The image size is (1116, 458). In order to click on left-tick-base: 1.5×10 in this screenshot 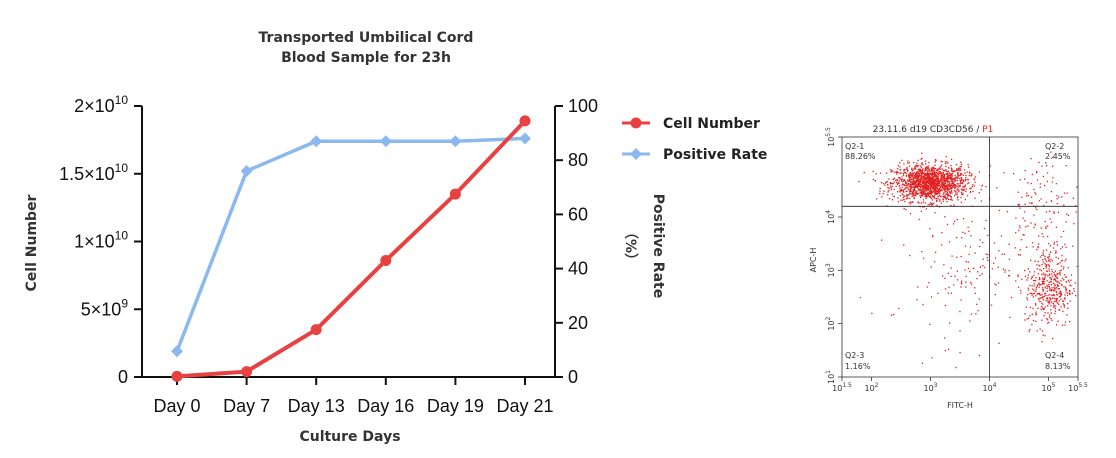, I will do `click(87, 174)`.